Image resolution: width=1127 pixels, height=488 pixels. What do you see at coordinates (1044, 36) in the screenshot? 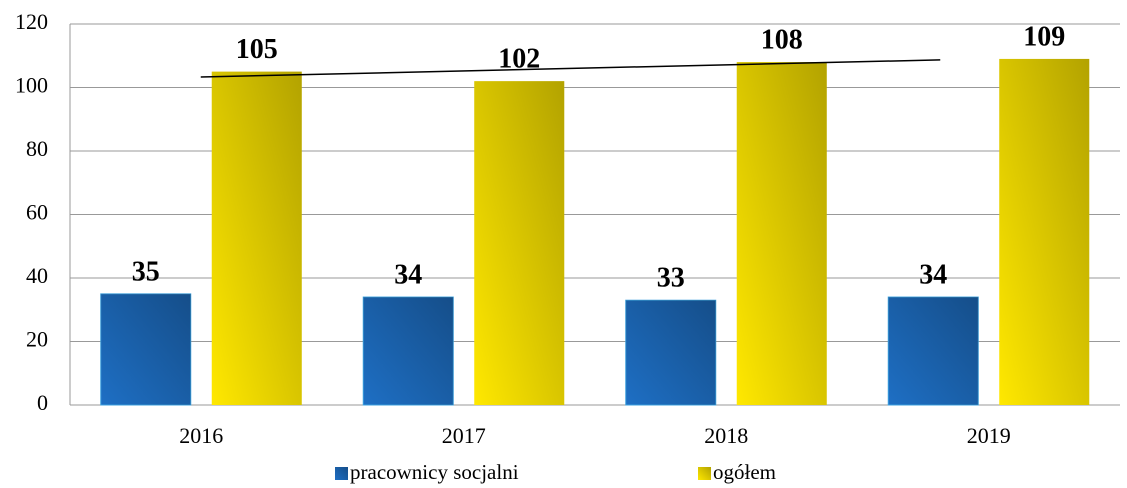
I see `data-label: 109` at bounding box center [1044, 36].